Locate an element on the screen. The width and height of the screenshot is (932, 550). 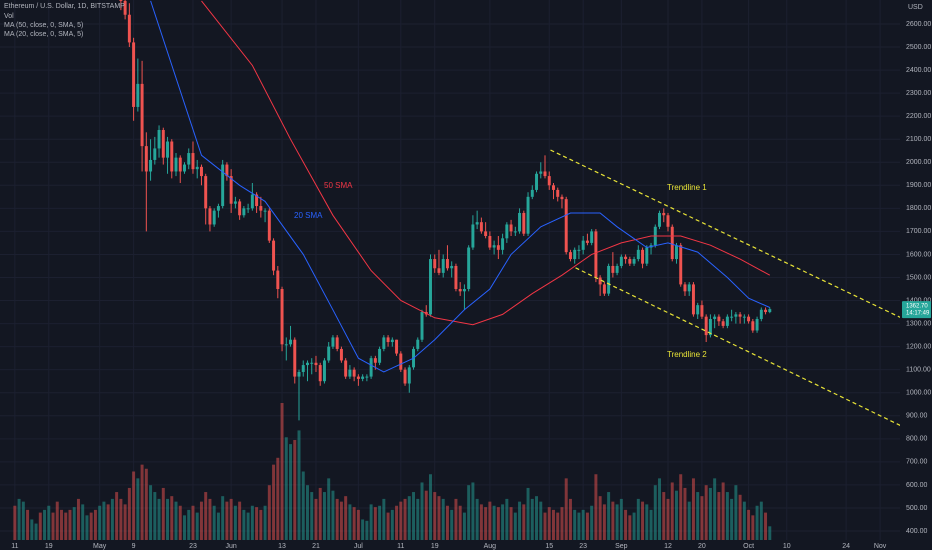
y-tick-label: 1700.00 is located at coordinates (918, 231).